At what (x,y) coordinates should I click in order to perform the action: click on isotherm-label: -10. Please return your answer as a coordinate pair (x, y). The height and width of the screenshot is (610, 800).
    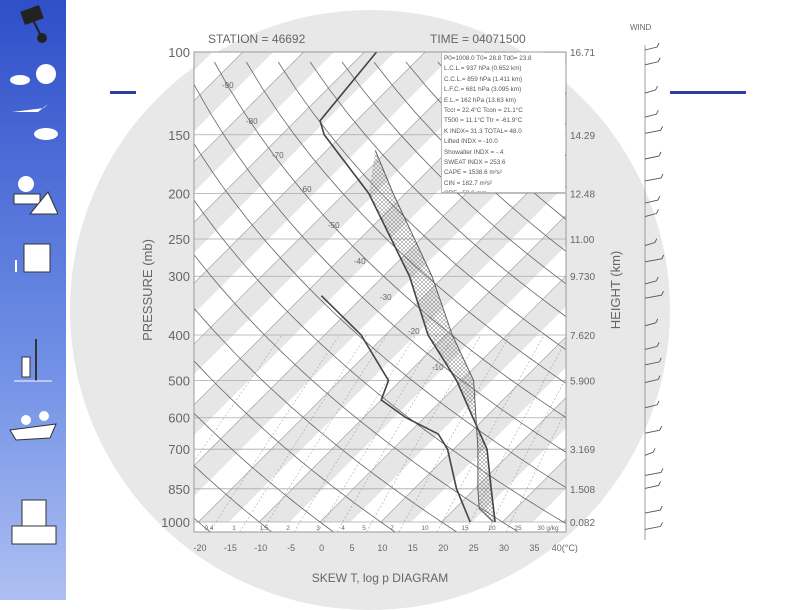
    Looking at the image, I should click on (438, 367).